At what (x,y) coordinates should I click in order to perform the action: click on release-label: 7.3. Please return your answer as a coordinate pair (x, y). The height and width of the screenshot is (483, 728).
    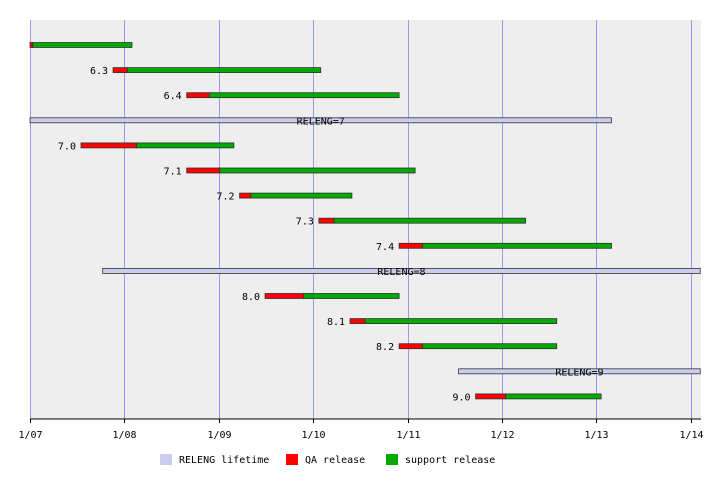
    Looking at the image, I should click on (305, 222).